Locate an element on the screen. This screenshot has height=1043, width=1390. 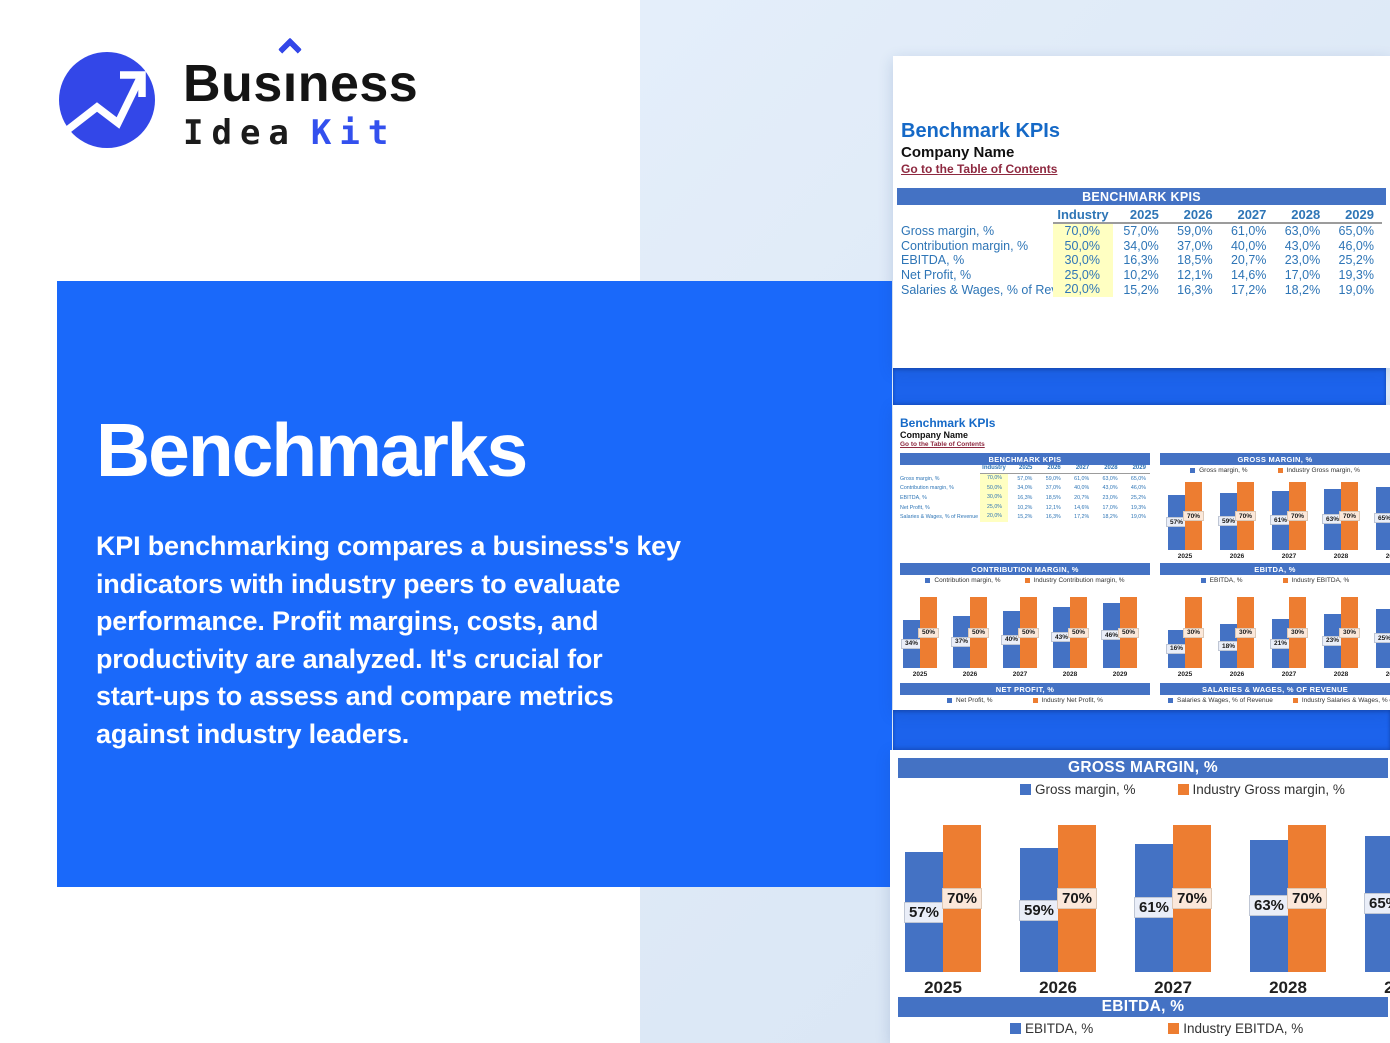
value-cell: 18,2% is located at coordinates (1302, 289).